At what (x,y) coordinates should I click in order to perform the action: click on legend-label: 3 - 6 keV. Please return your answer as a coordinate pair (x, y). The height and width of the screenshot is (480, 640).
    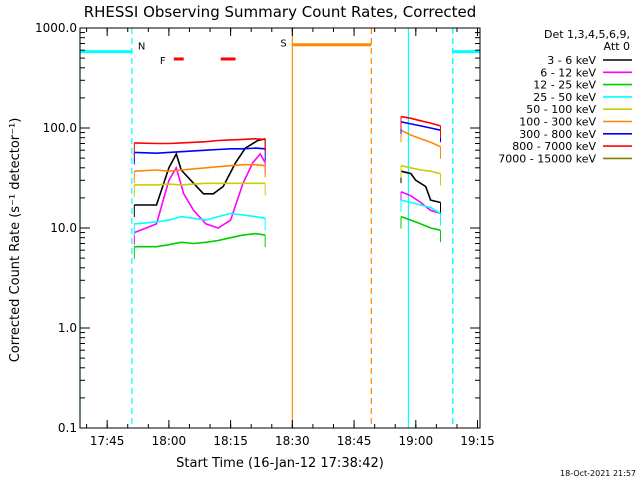
    Looking at the image, I should click on (571, 60).